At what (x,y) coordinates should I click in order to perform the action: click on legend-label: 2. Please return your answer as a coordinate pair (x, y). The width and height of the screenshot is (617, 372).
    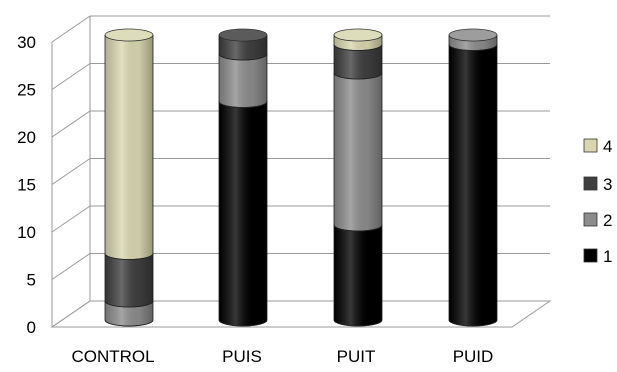
    Looking at the image, I should click on (607, 220).